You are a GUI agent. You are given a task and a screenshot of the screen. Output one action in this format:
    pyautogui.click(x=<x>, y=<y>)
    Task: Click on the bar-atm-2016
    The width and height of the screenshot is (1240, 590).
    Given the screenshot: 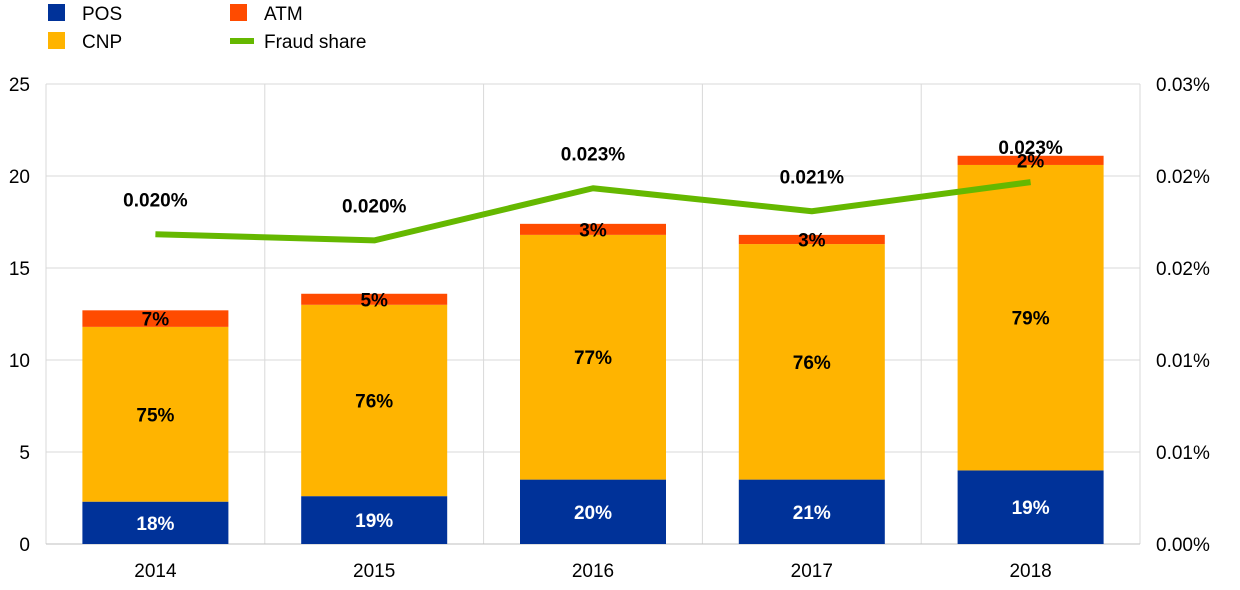 What is the action you would take?
    pyautogui.click(x=593, y=229)
    